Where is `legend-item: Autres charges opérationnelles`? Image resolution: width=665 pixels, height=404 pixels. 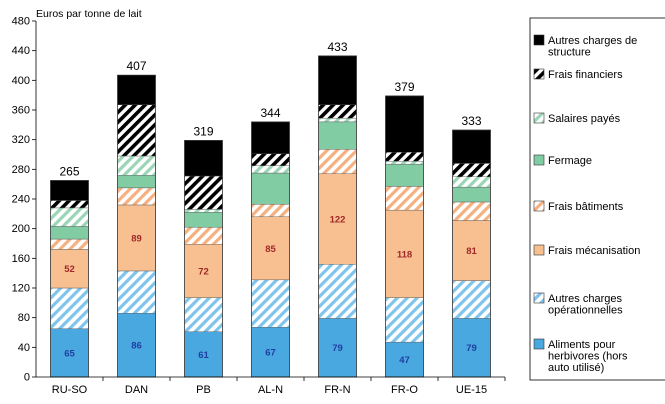 legend-item: Autres charges opérationnelles is located at coordinates (578, 304).